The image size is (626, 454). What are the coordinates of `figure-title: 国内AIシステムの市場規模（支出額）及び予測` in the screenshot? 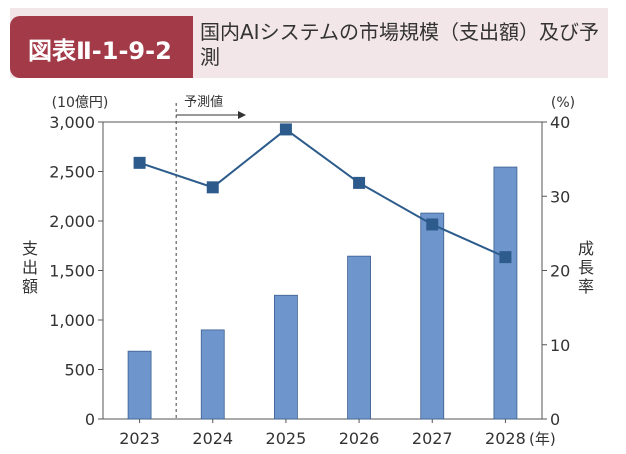 It's located at (399, 44).